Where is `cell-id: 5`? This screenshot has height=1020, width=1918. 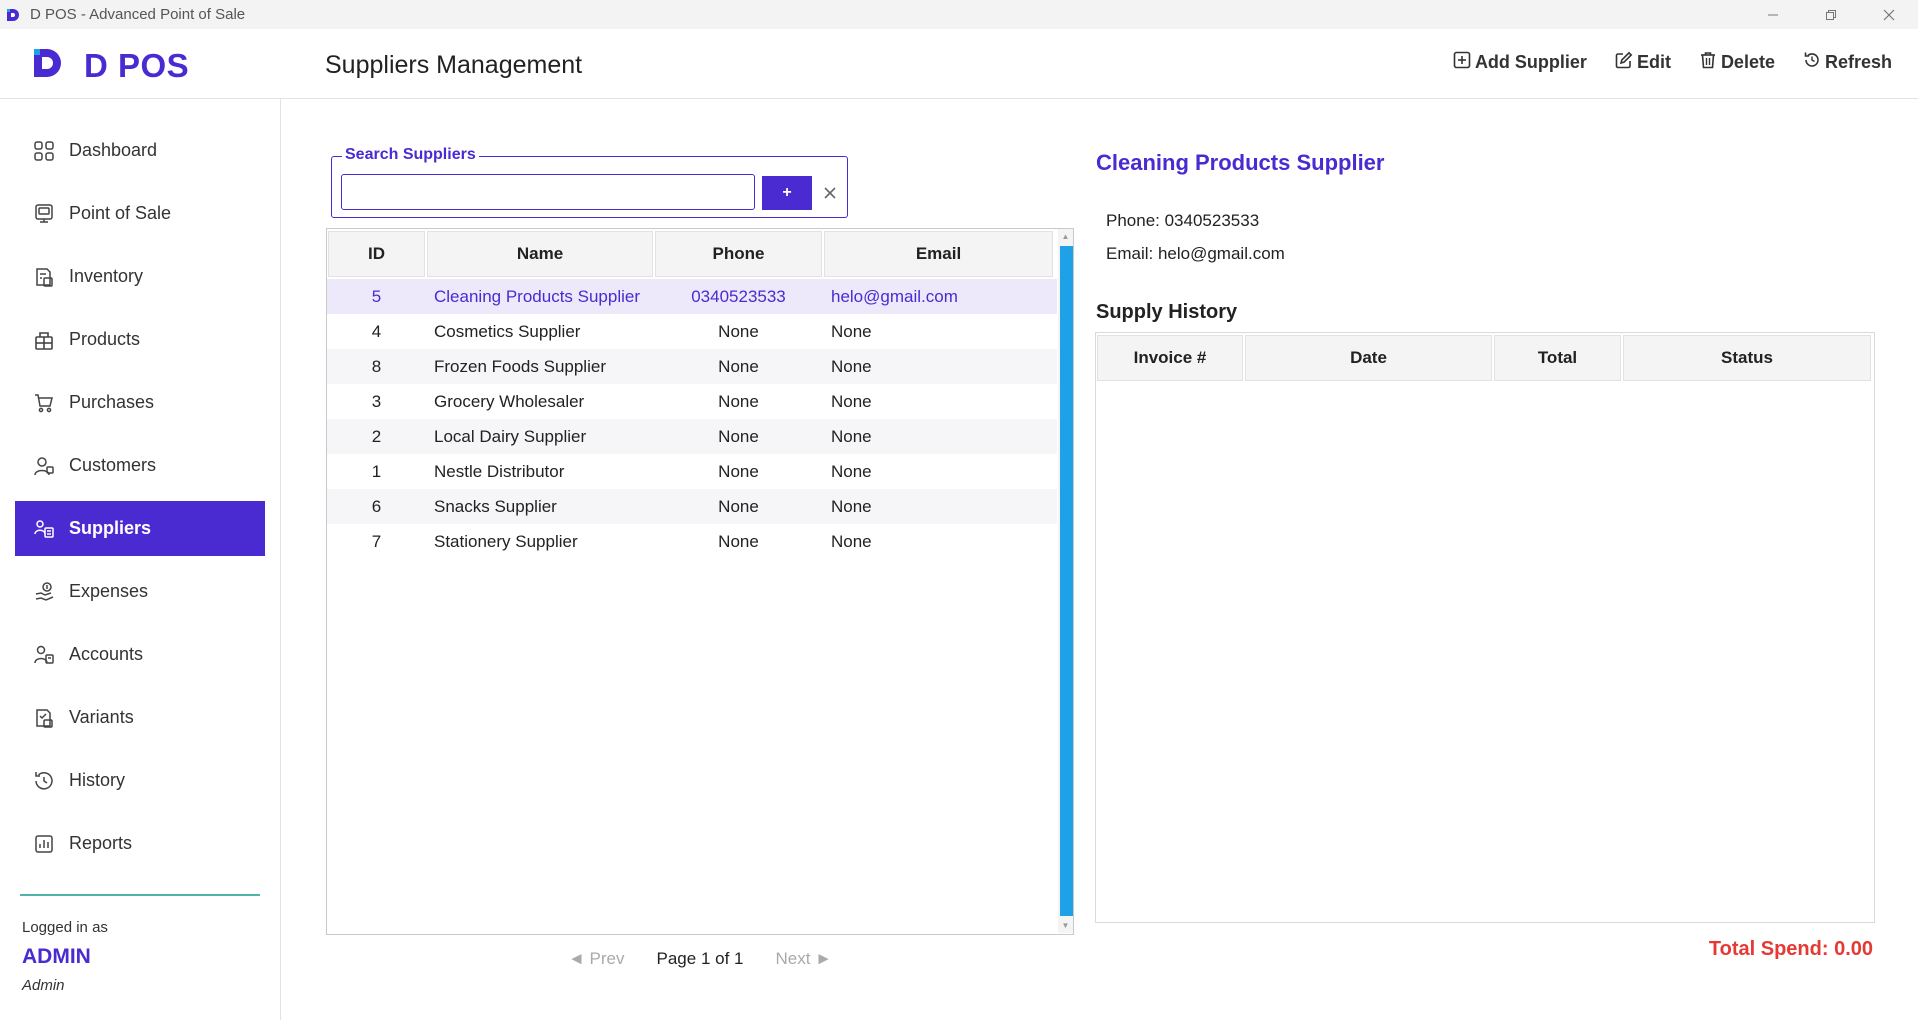
cell-id: 5 is located at coordinates (376, 296).